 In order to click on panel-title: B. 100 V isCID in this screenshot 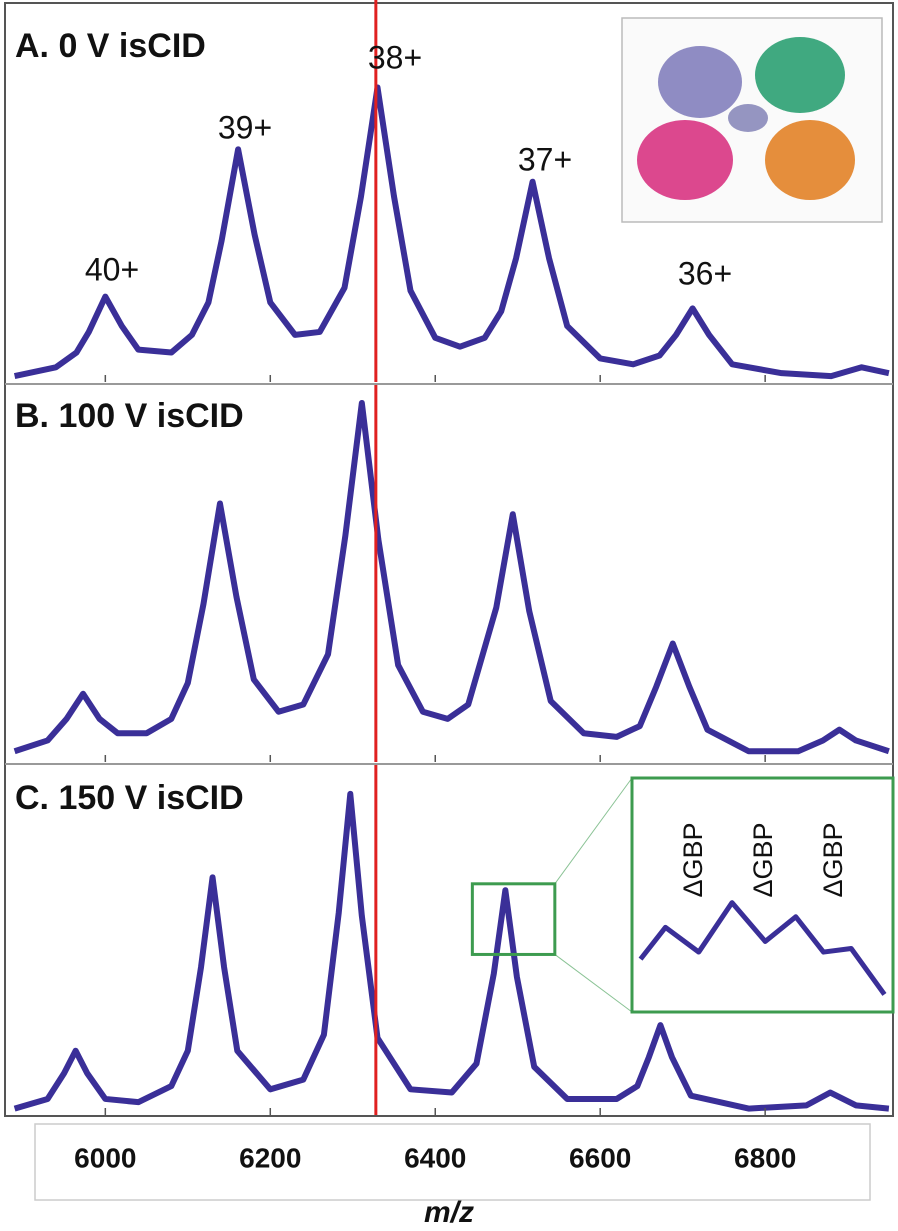, I will do `click(129, 416)`.